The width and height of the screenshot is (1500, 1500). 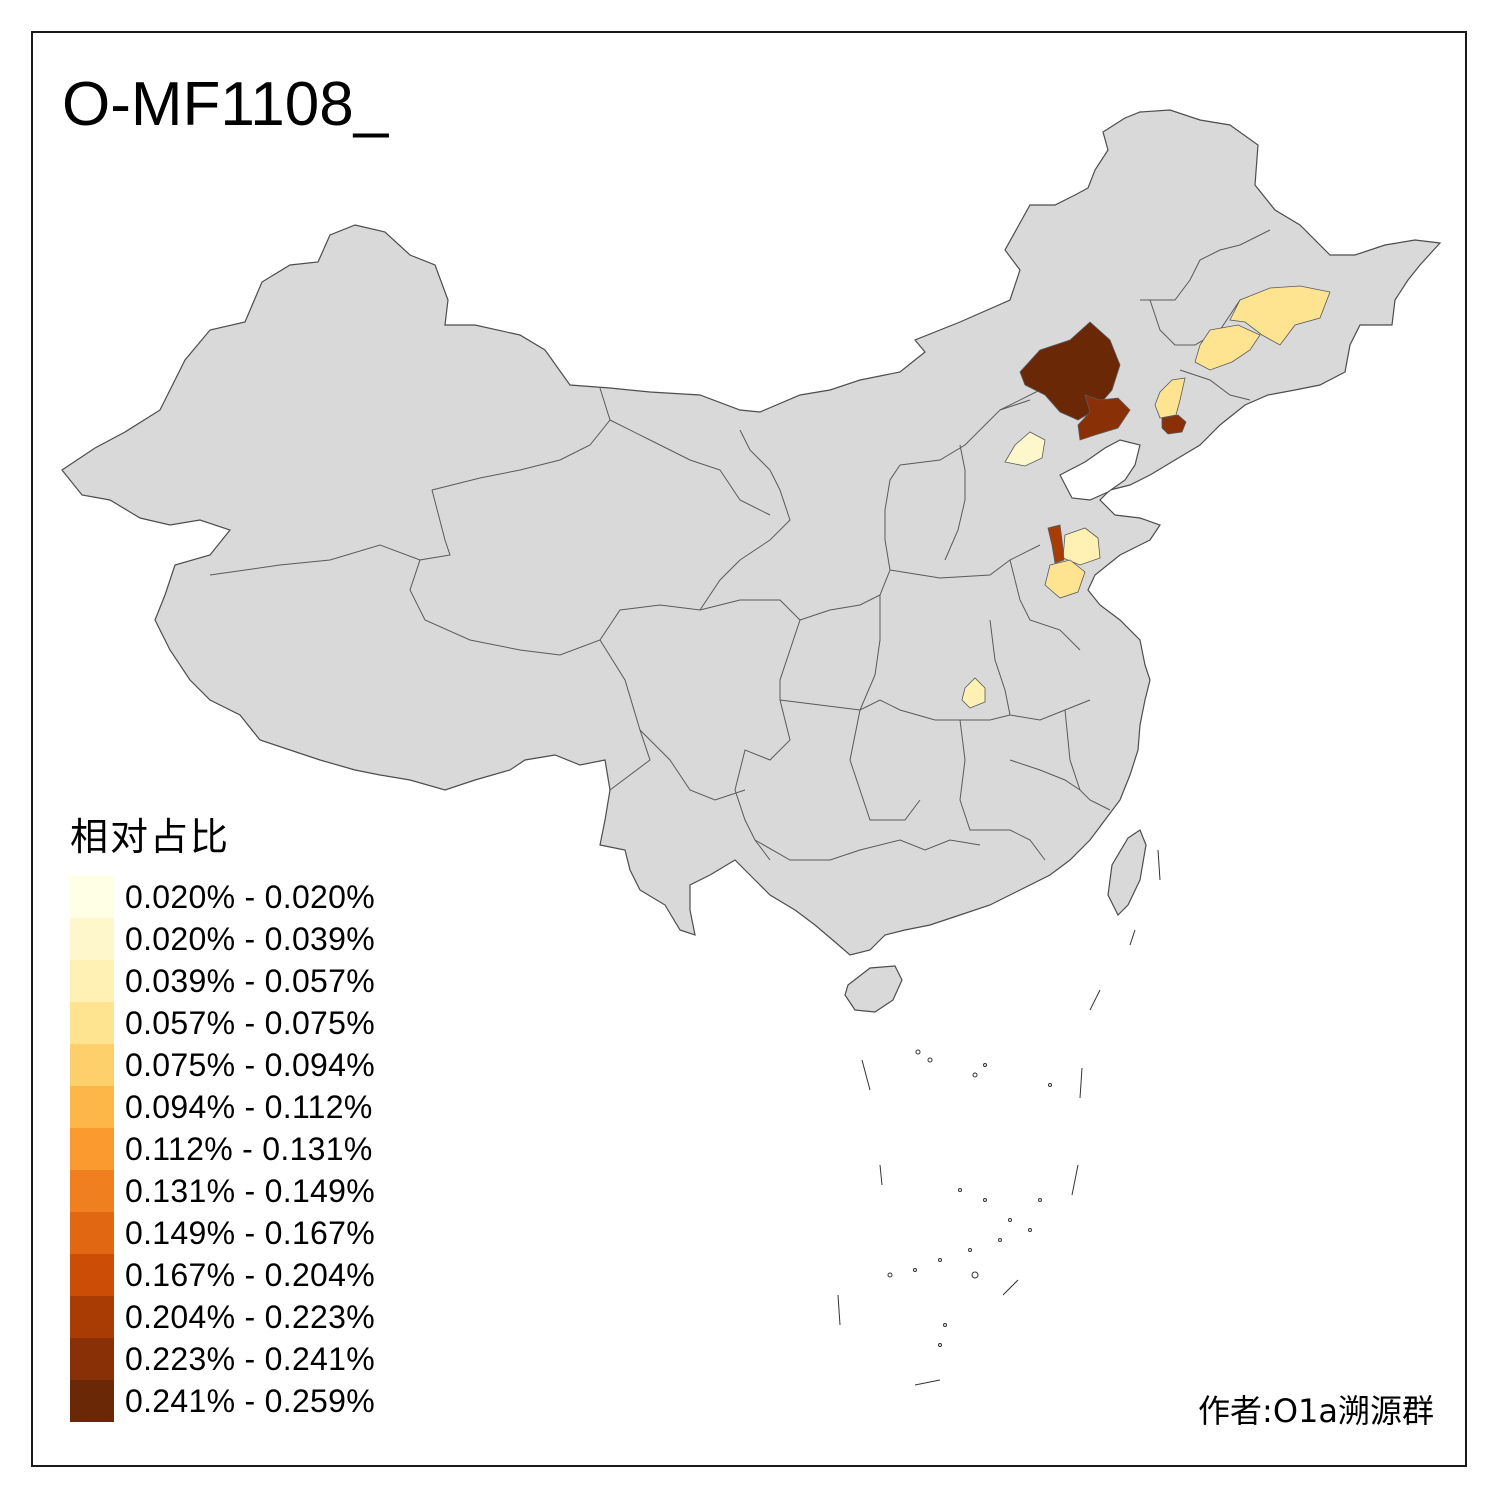 I want to click on legend-item: 0.131% - 0.149%, so click(x=222, y=1191).